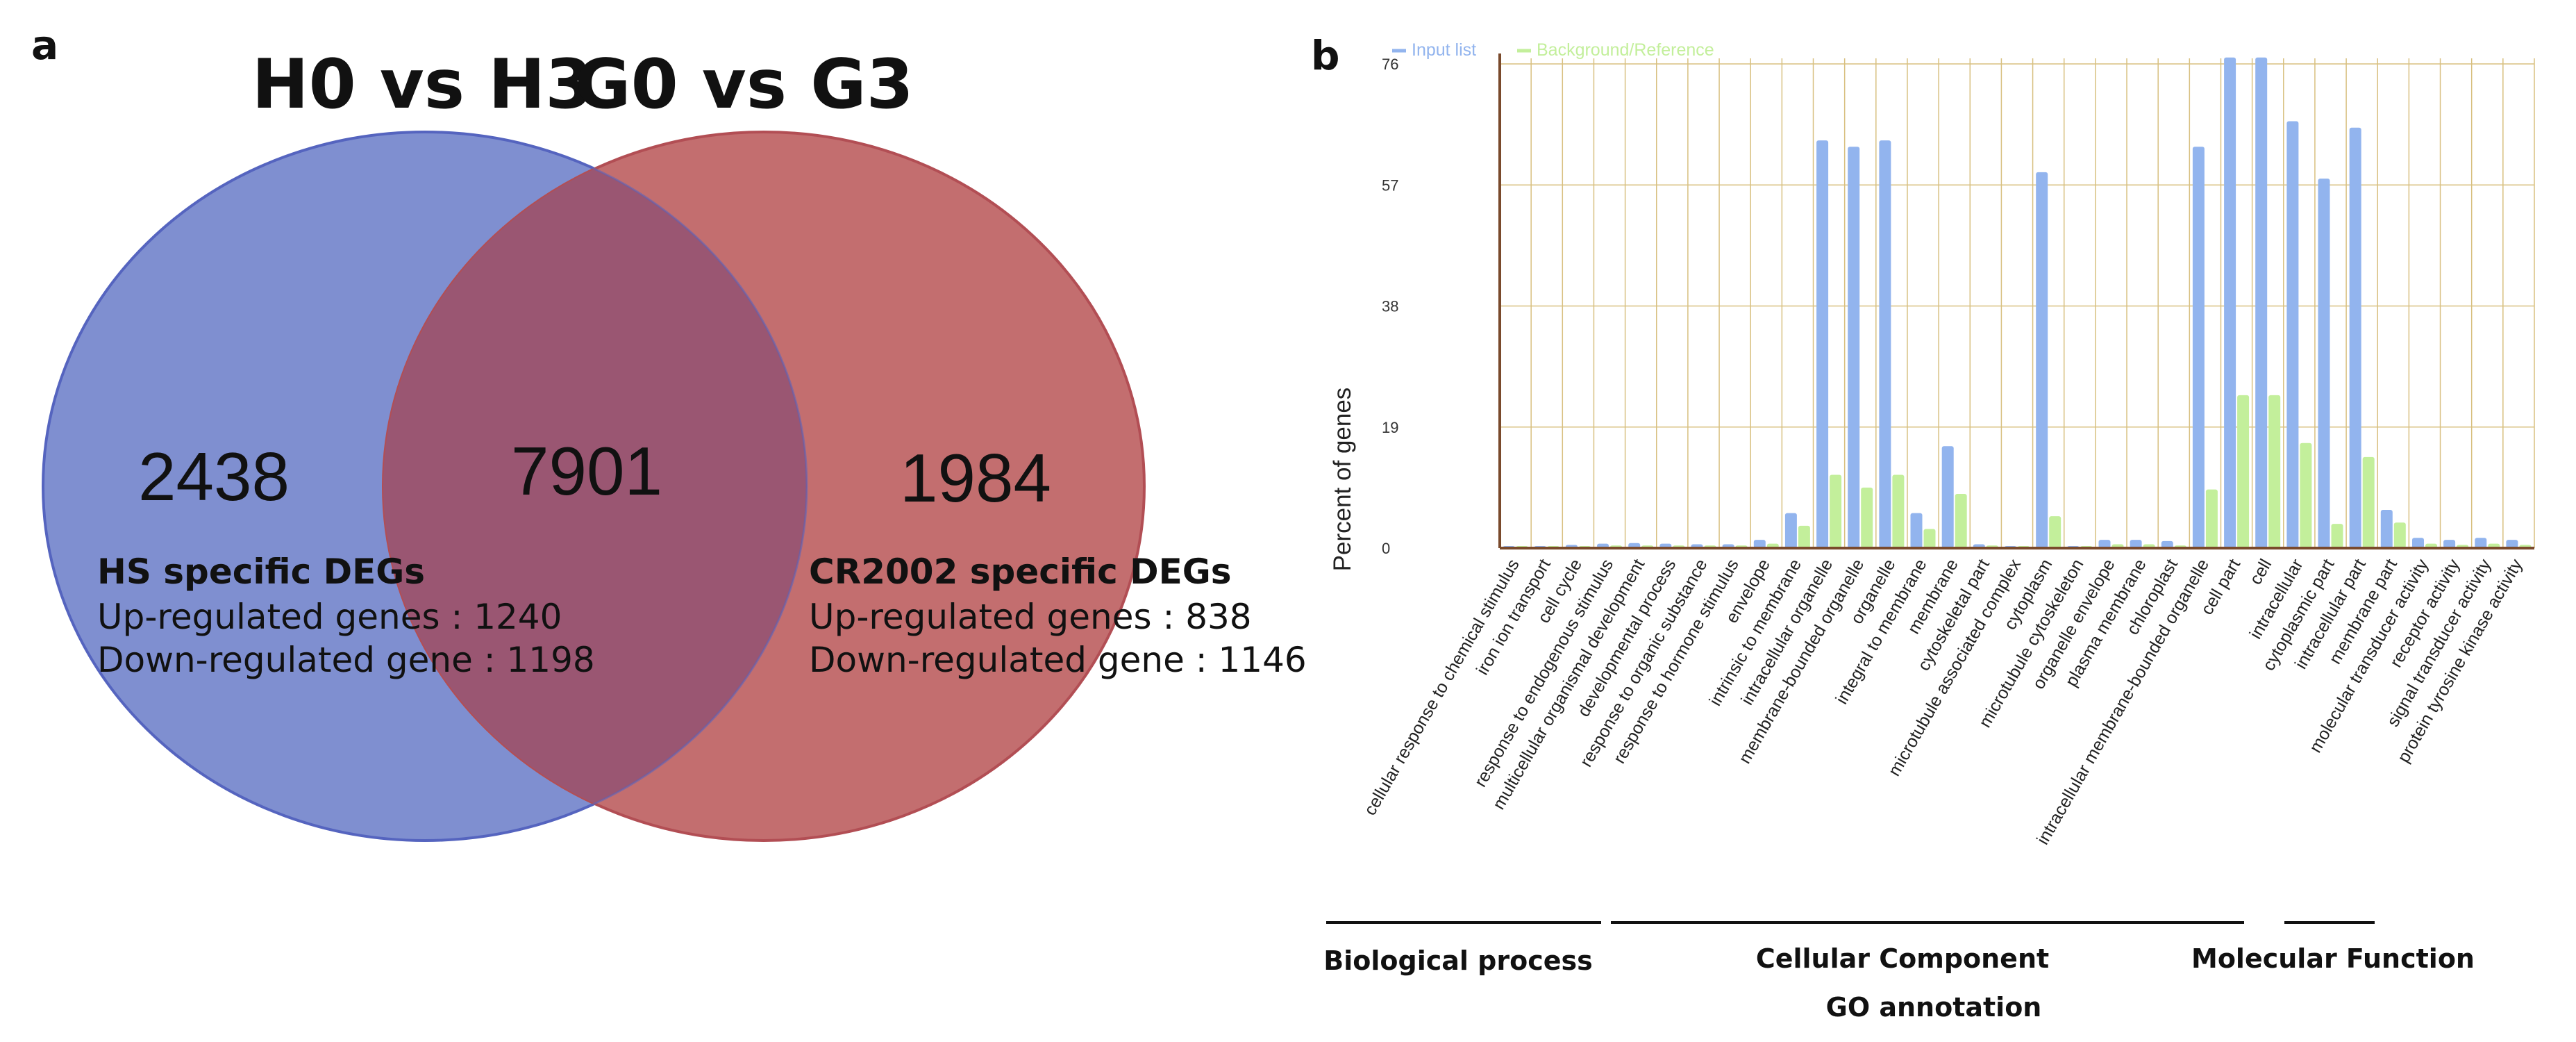 Image resolution: width=2576 pixels, height=1042 pixels. Describe the element at coordinates (1390, 427) in the screenshot. I see `y-tick-label: 19` at that location.